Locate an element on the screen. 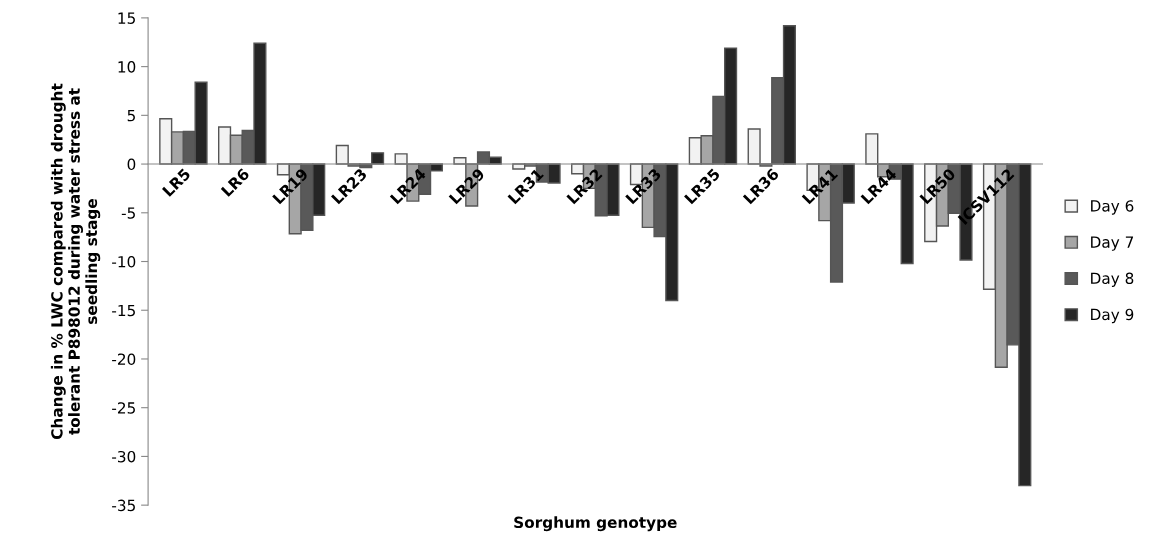  x-axis-title: Sorghum genotype is located at coordinates (595, 524).